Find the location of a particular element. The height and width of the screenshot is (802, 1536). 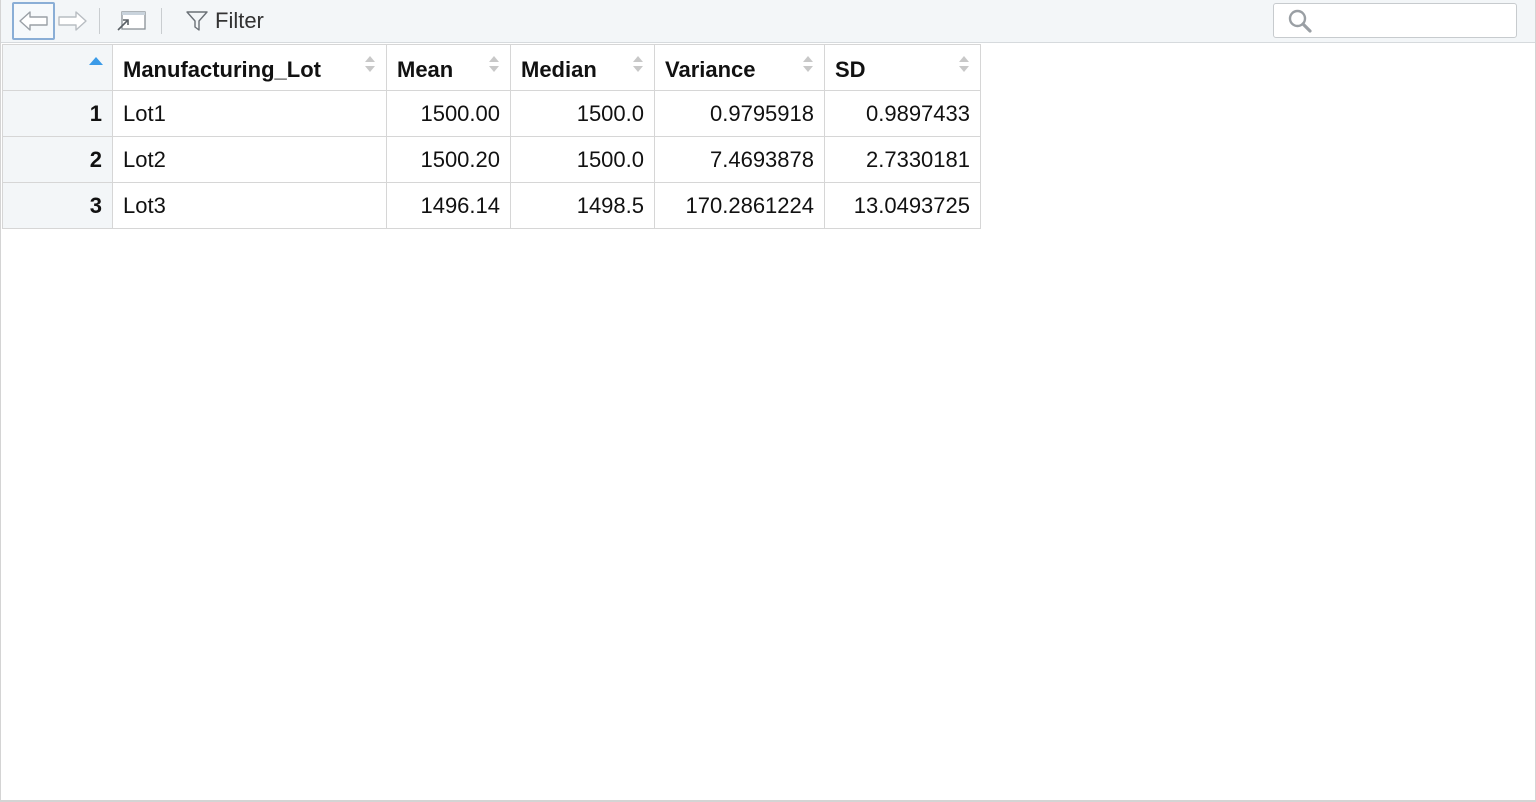

column-header-label: Manufacturing_Lot is located at coordinates (222, 69).